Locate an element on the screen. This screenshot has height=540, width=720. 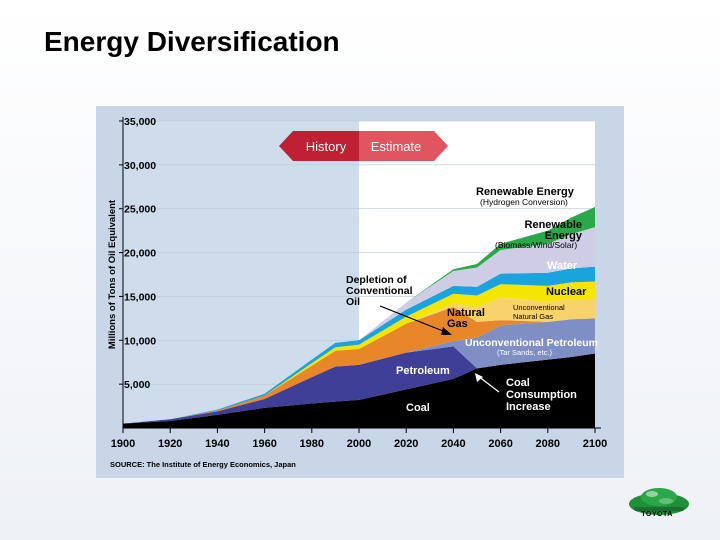
x-tick-label: 1900 is located at coordinates (123, 444).